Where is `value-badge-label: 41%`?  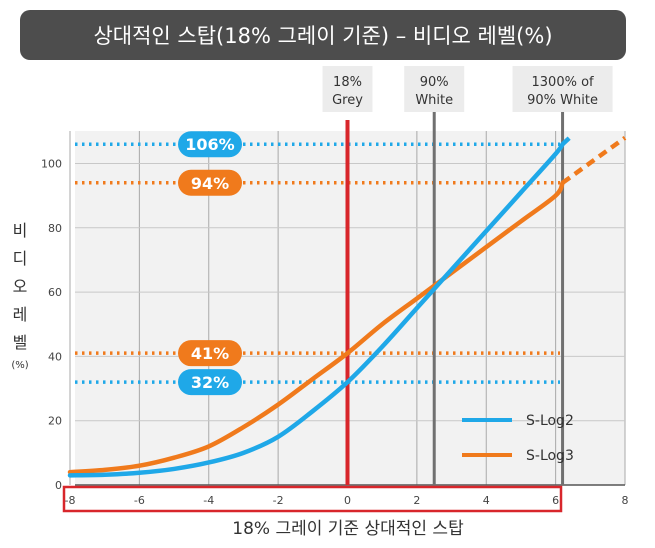 value-badge-label: 41% is located at coordinates (210, 353).